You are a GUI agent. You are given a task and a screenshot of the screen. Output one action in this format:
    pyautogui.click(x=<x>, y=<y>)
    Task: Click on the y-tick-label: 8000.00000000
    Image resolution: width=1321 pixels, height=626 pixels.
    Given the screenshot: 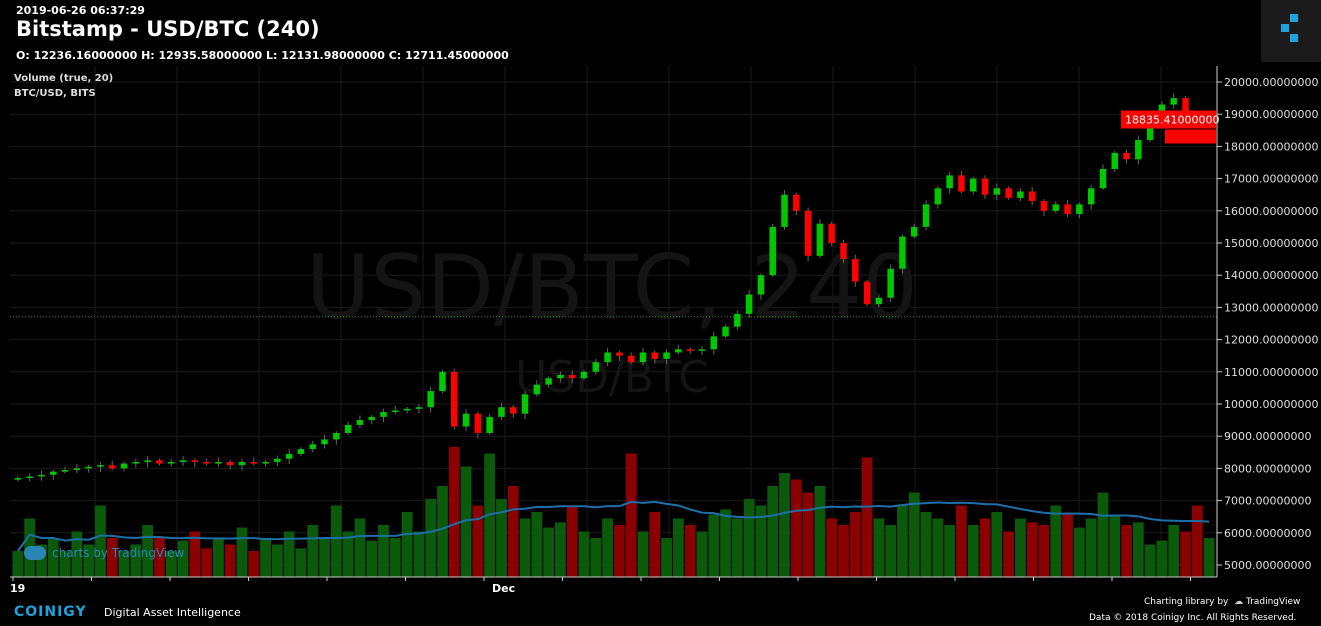 What is the action you would take?
    pyautogui.click(x=1267, y=468)
    